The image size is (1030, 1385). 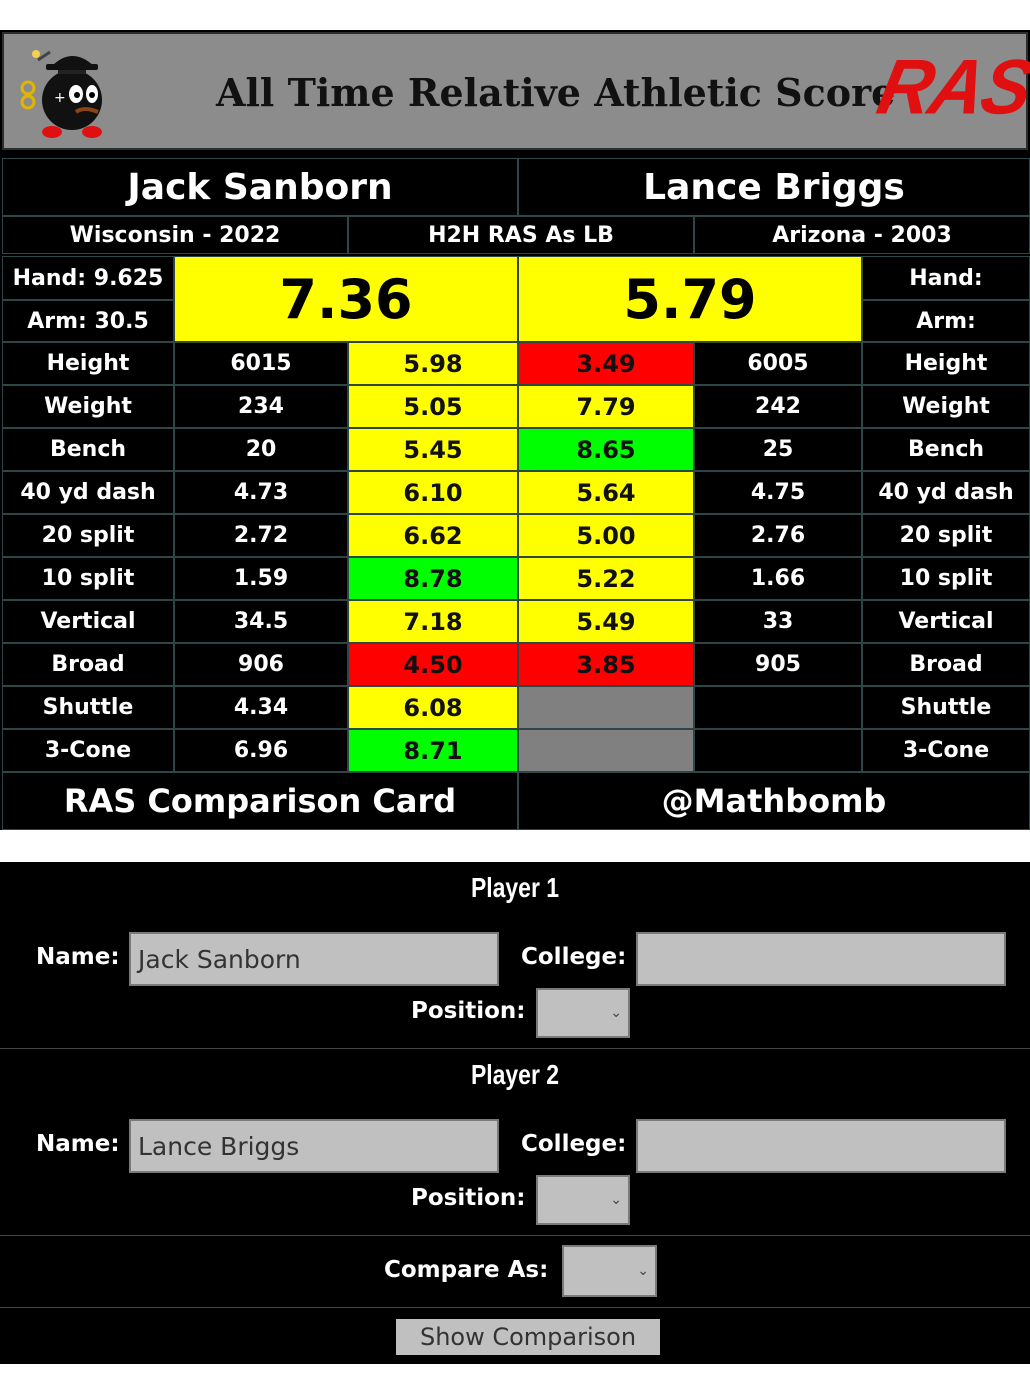 I want to click on player1-position-select: ⌄, so click(x=583, y=1013).